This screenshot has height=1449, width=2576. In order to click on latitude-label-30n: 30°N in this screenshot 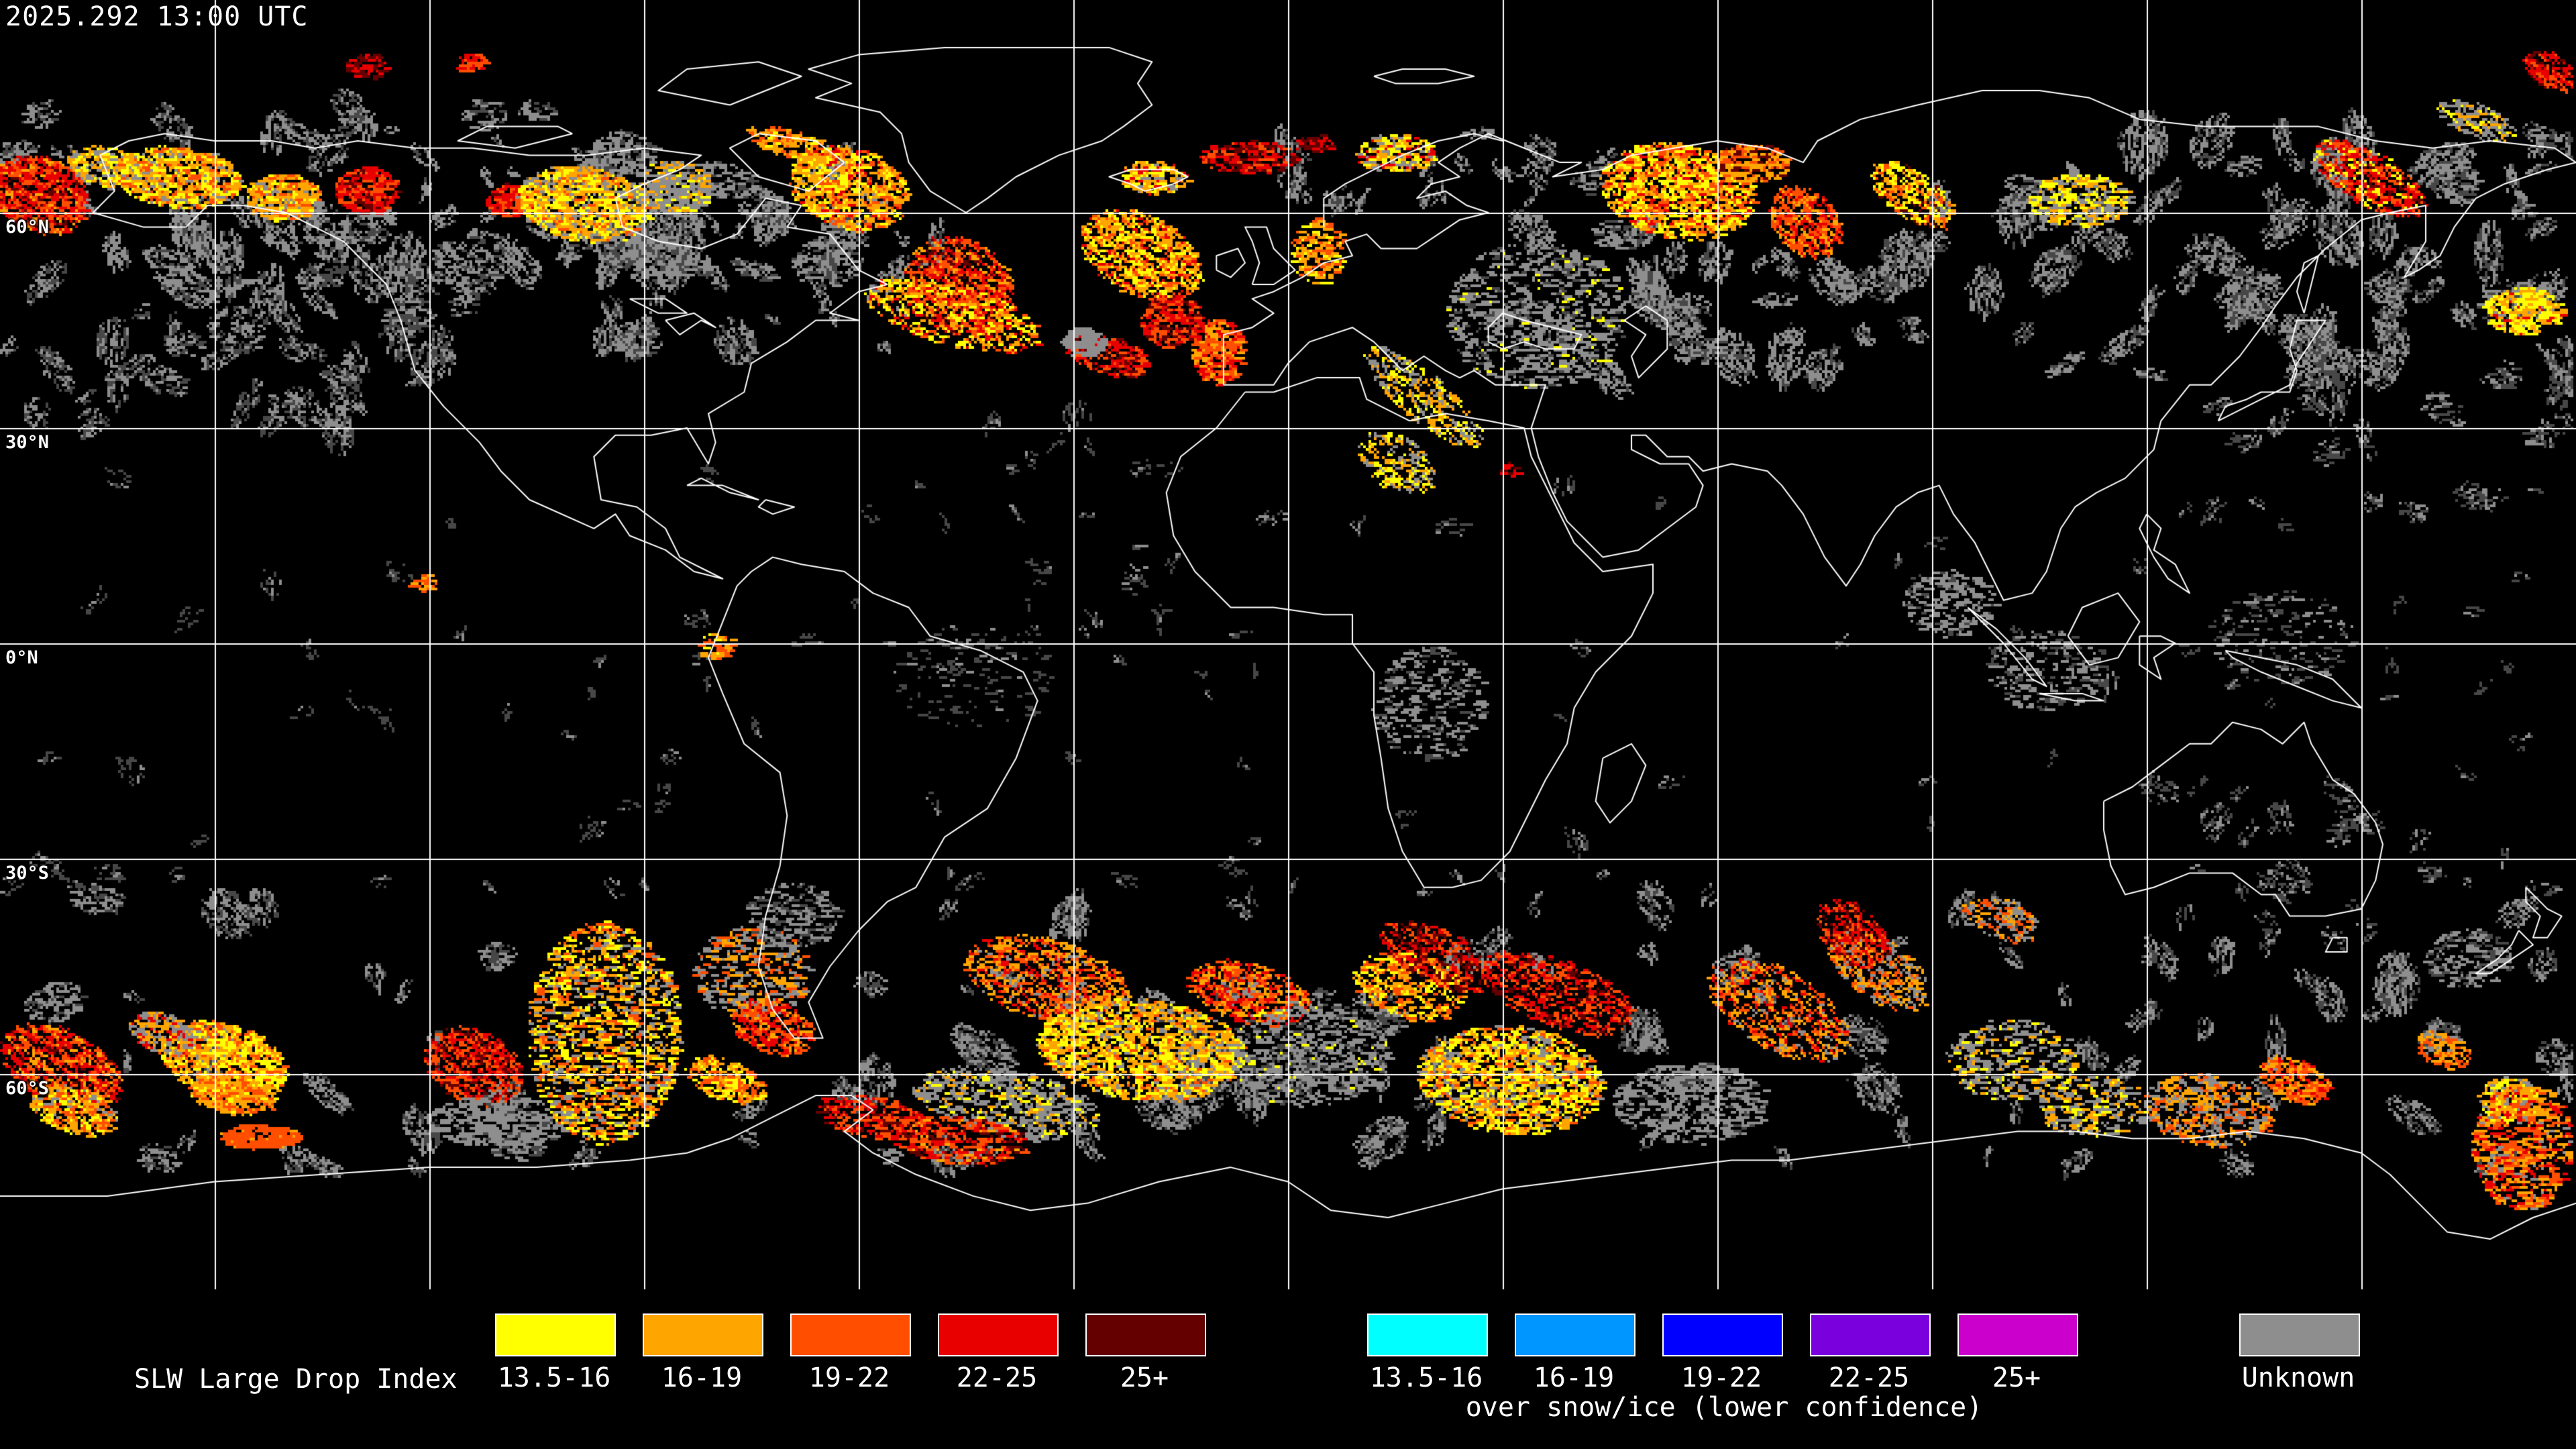, I will do `click(27, 442)`.